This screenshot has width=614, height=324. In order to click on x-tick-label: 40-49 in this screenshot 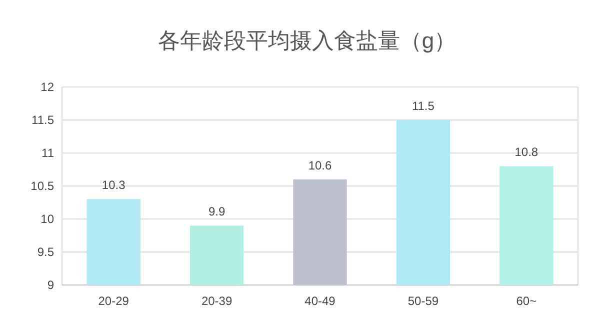, I will do `click(320, 301)`.